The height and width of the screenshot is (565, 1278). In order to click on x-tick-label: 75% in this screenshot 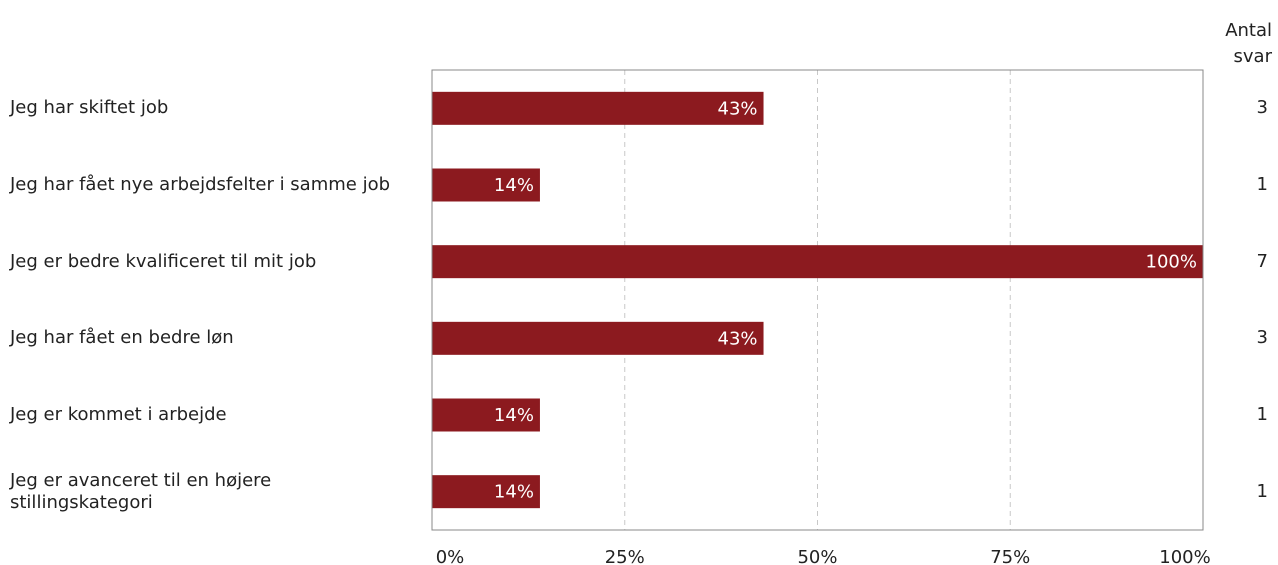, I will do `click(1010, 556)`.